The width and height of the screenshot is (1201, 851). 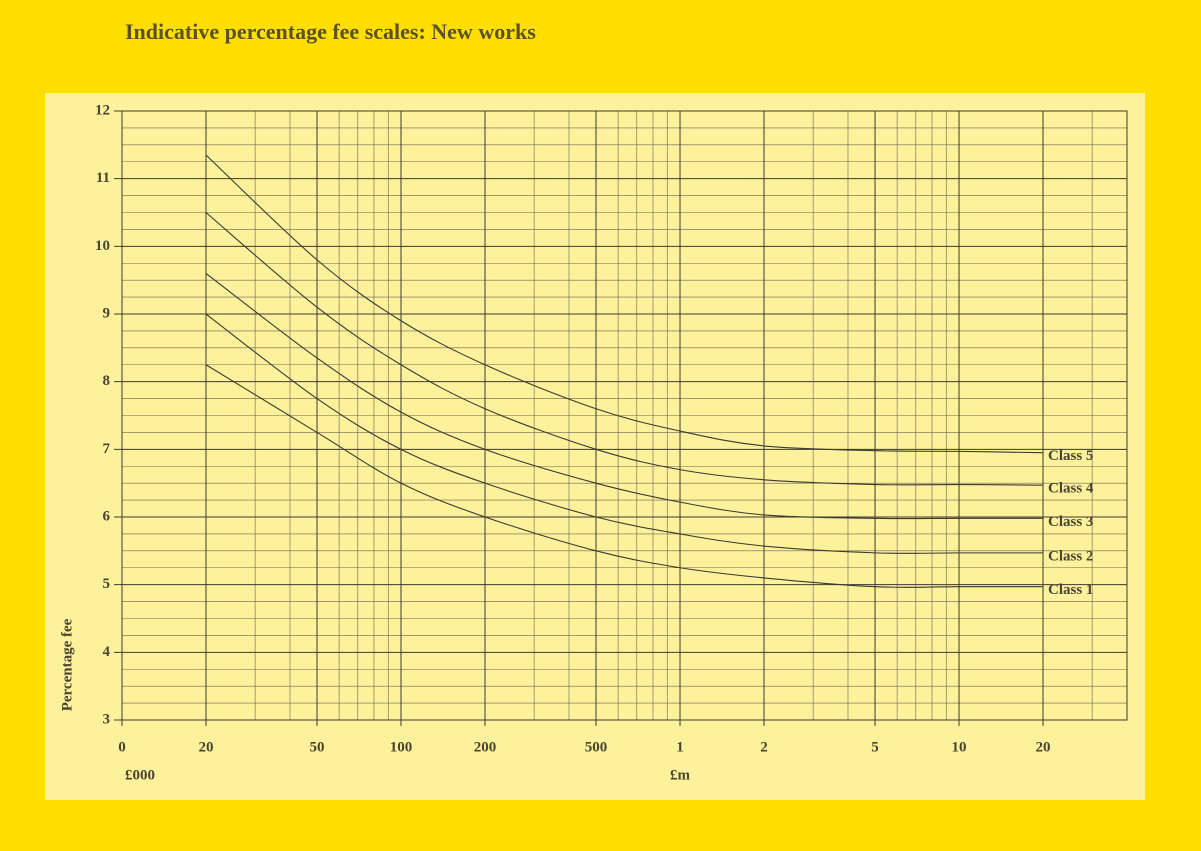 I want to click on y-tick-label: 4, so click(x=107, y=652).